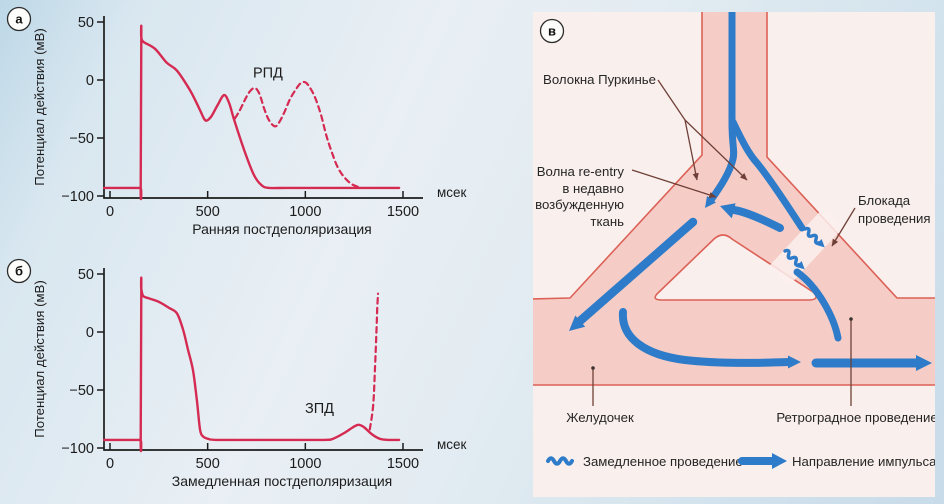 This screenshot has width=944, height=504. Describe the element at coordinates (722, 108) in the screenshot. I see `antegrade-trunk-line` at that location.